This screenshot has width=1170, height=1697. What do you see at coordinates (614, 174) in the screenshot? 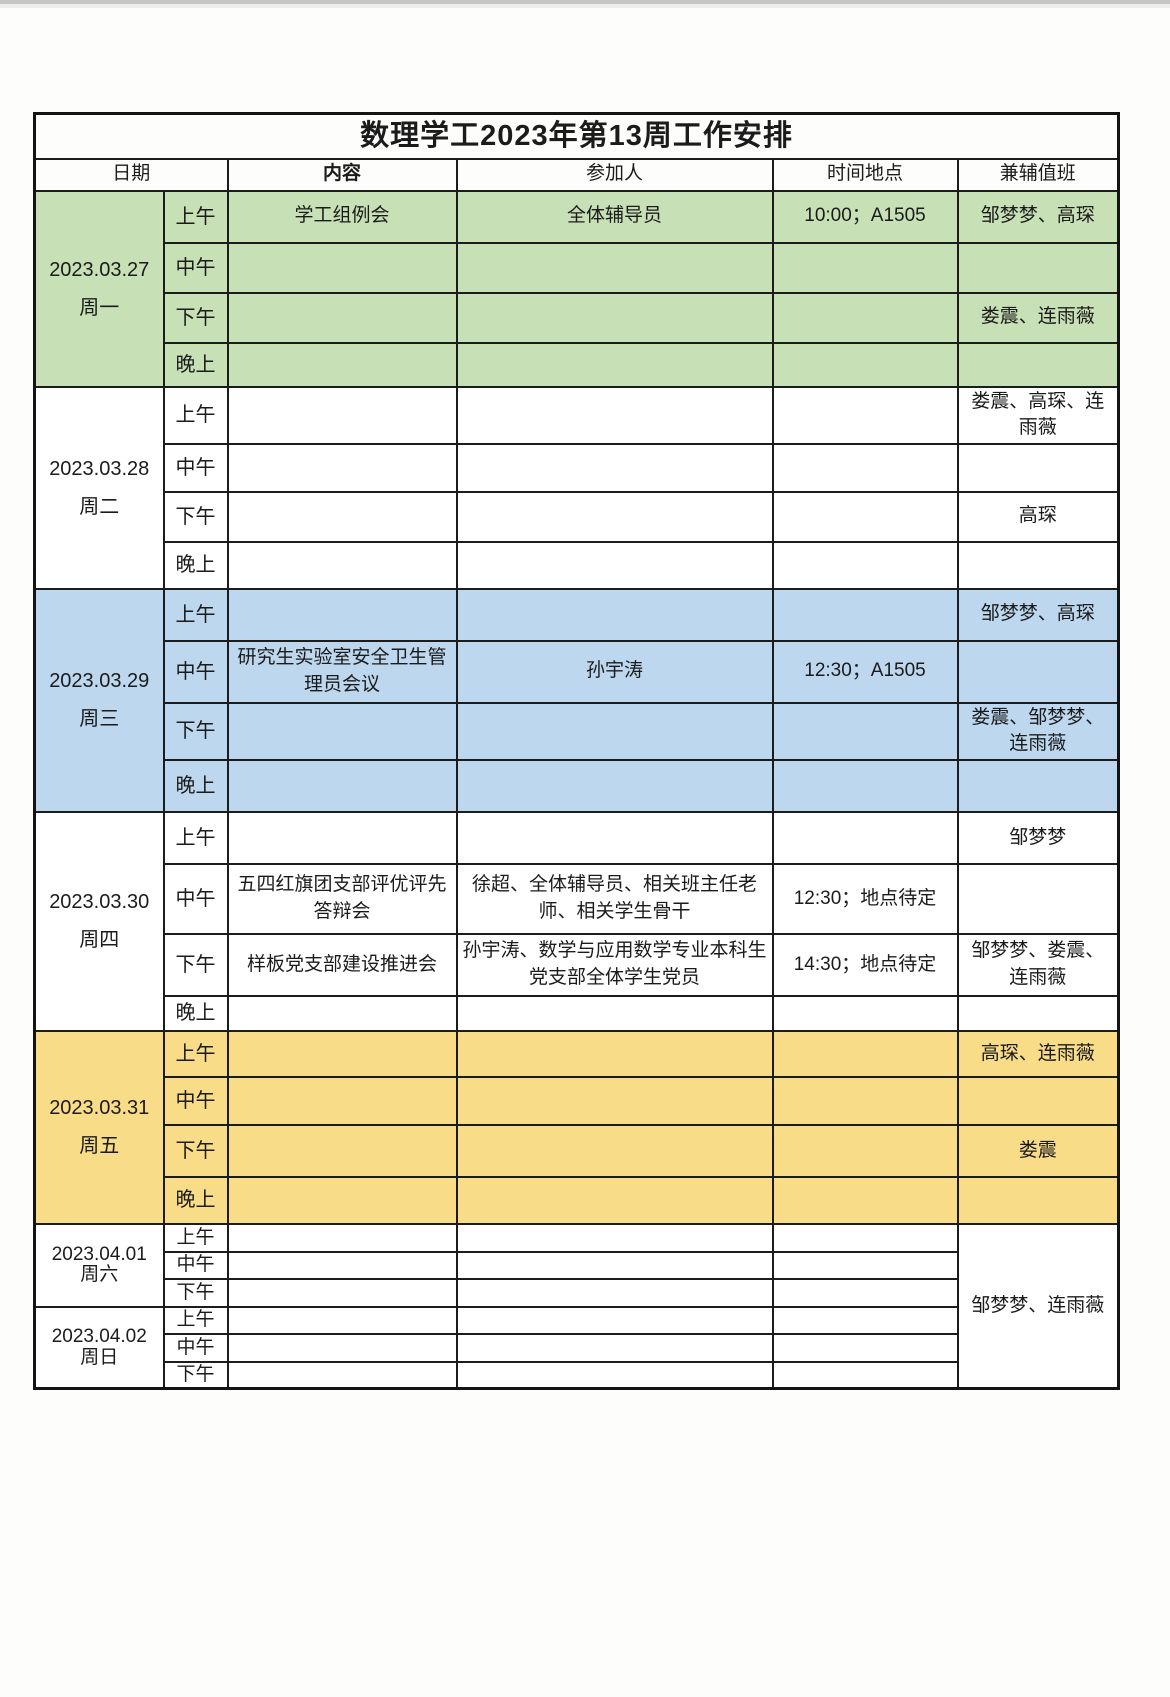
I see `header-participants: 参加人` at bounding box center [614, 174].